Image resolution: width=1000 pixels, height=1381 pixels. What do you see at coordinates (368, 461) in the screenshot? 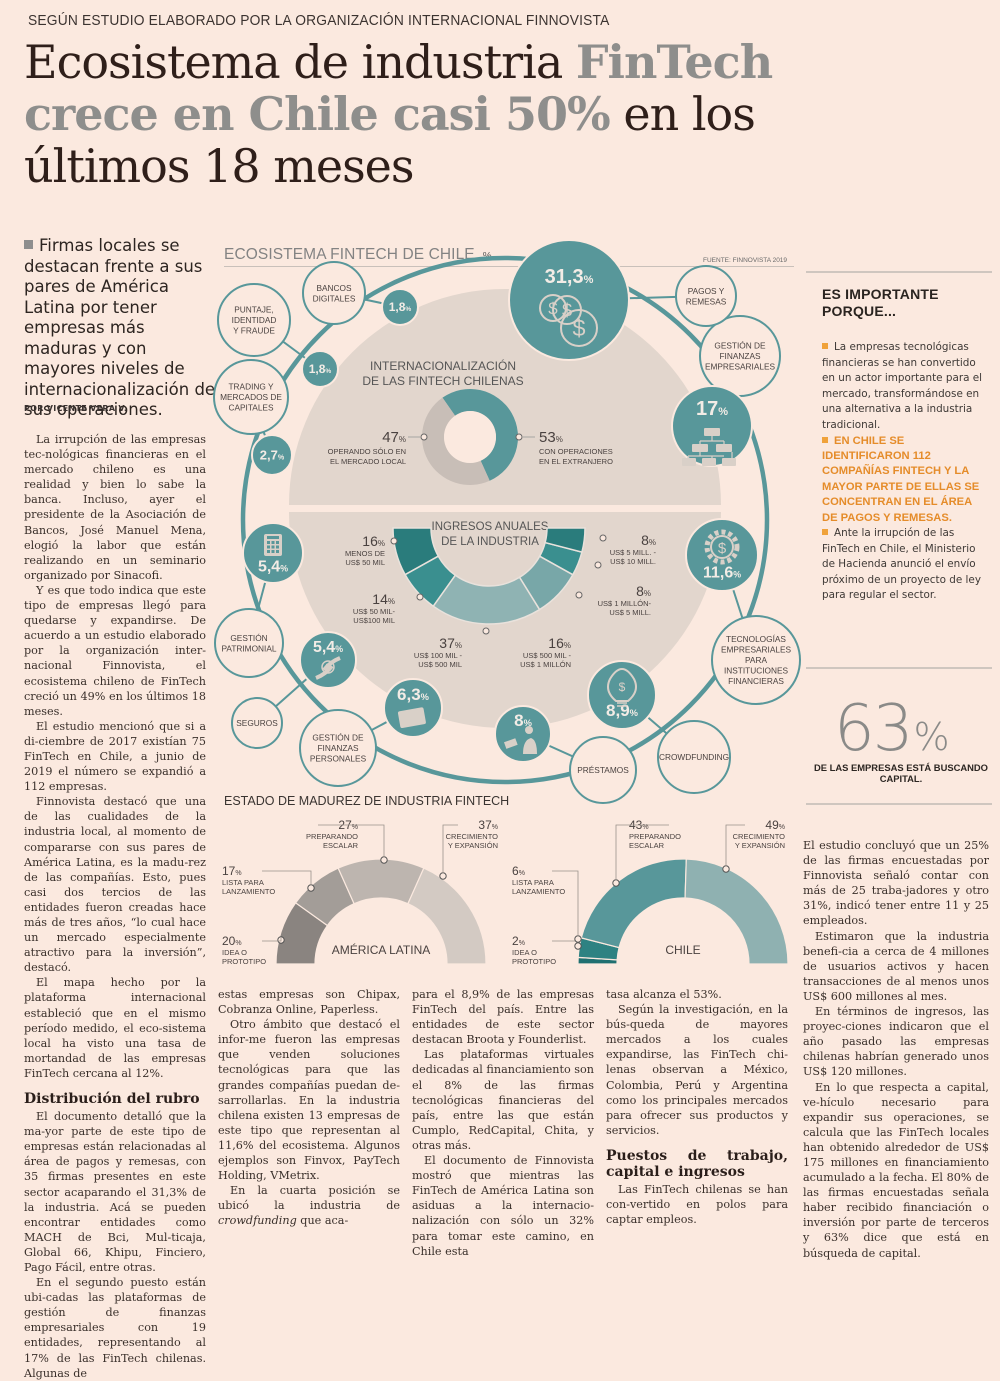
I see `intl-local-label-2: EL MERCADO LOCAL` at bounding box center [368, 461].